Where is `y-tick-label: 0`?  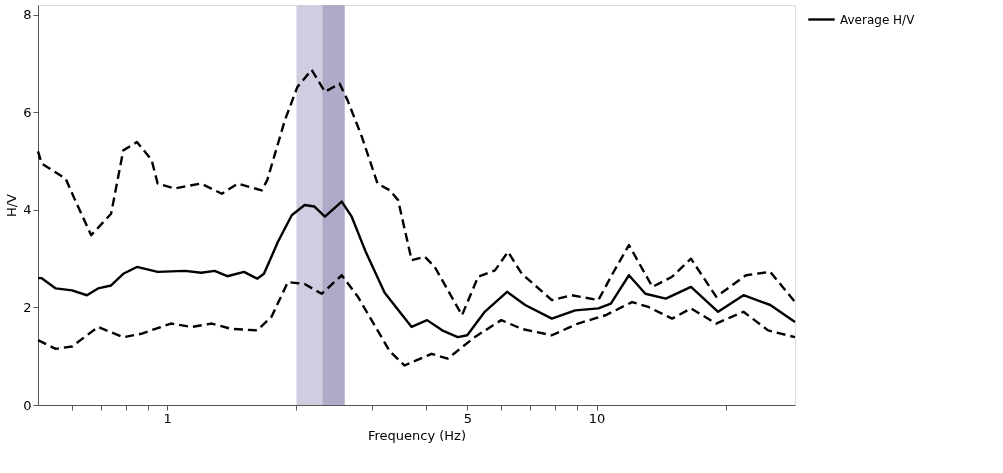 y-tick-label: 0 is located at coordinates (27, 405).